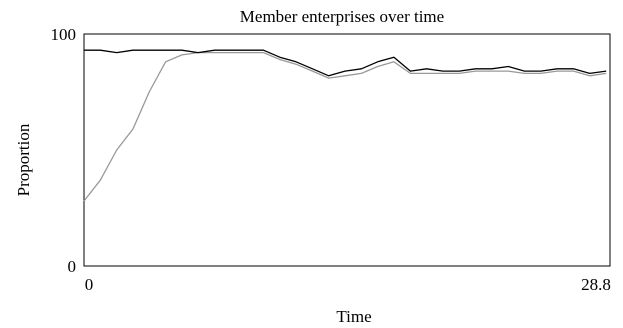  Describe the element at coordinates (89, 284) in the screenshot. I see `x-tick-label: 0` at that location.